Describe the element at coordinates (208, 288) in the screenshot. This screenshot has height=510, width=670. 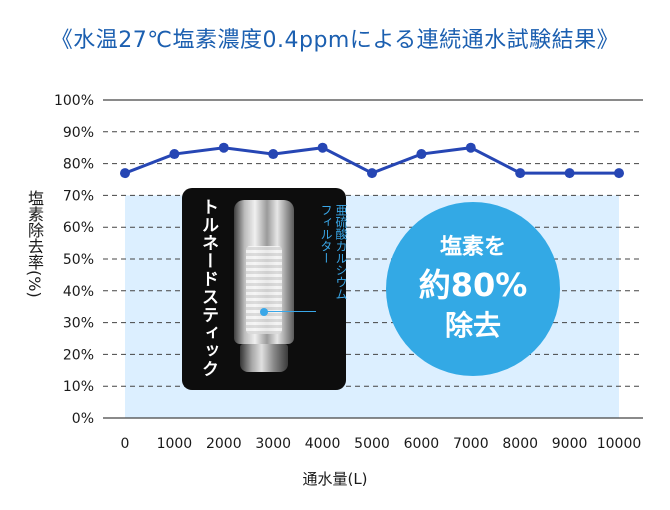
I see `product-name-label: トルネードスティック` at that location.